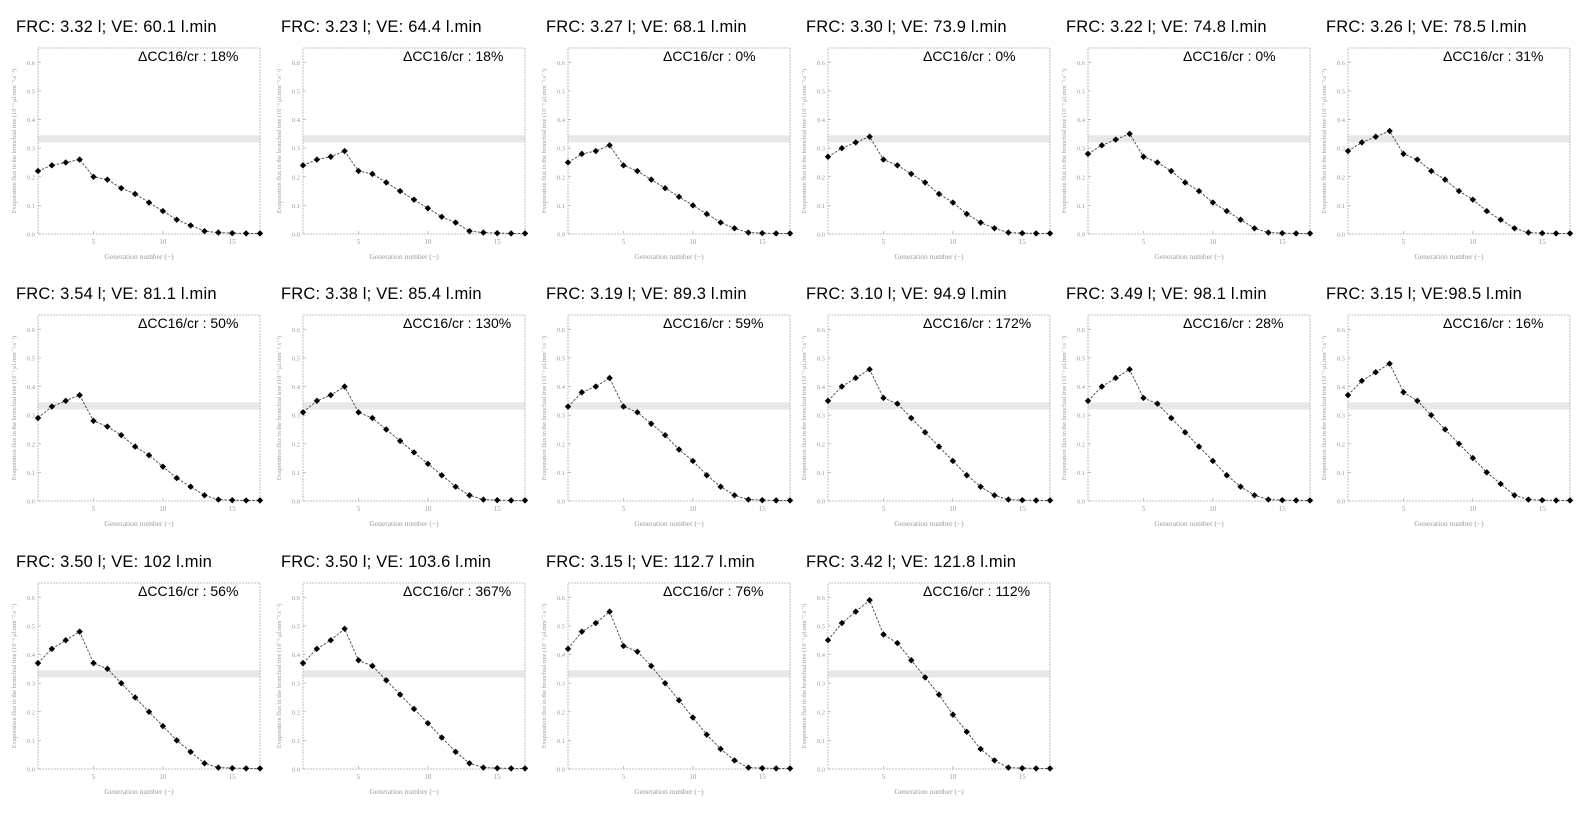  I want to click on chart-title: FRC: 3.15 l; VE:98.5 l.min, so click(1424, 294).